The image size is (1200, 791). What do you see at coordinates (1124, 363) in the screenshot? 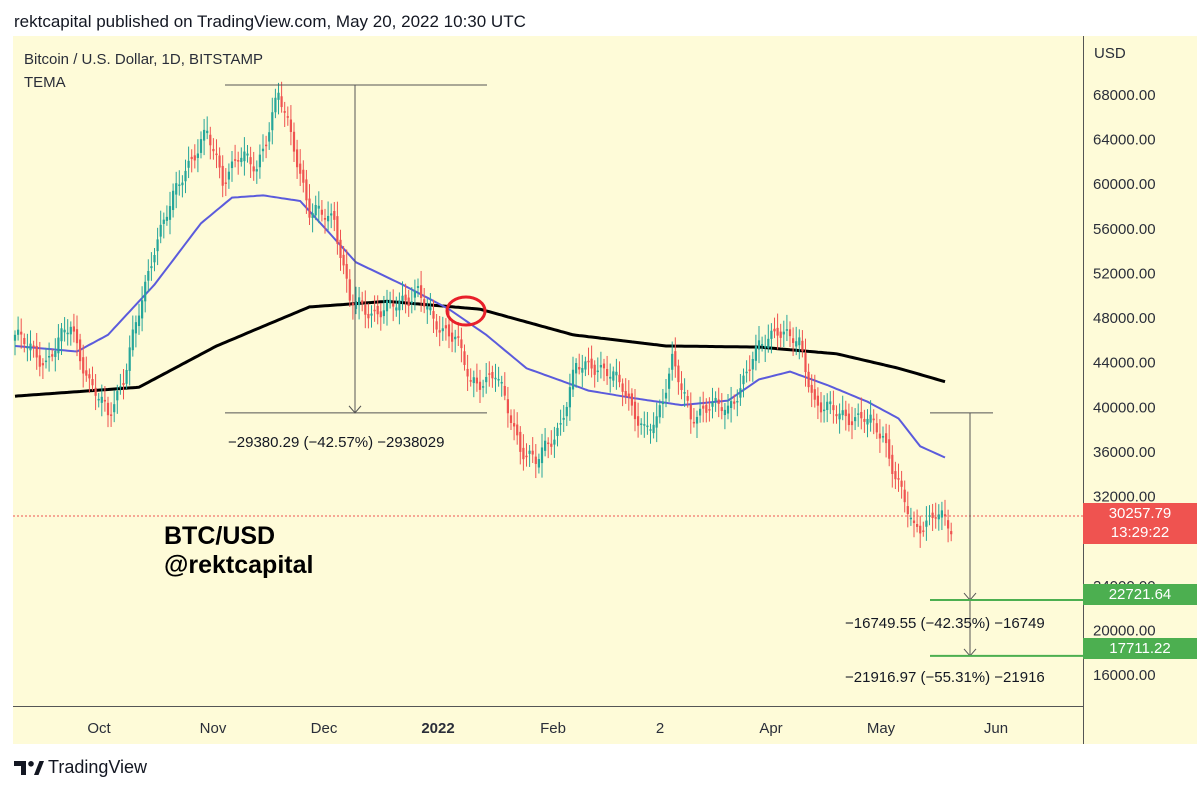
I see `y-tick-label: 44000.00` at bounding box center [1124, 363].